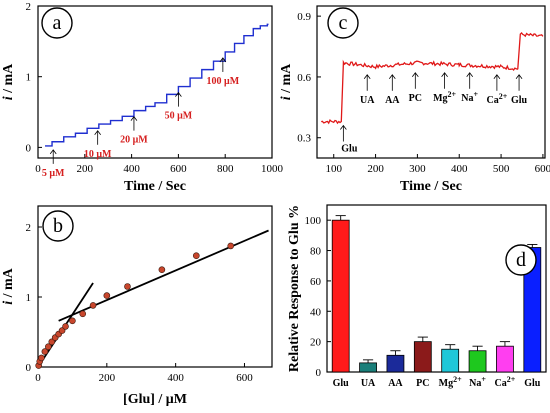 Image resolution: width=550 pixels, height=413 pixels. I want to click on panel-d-ytick-label: 80, so click(316, 252).